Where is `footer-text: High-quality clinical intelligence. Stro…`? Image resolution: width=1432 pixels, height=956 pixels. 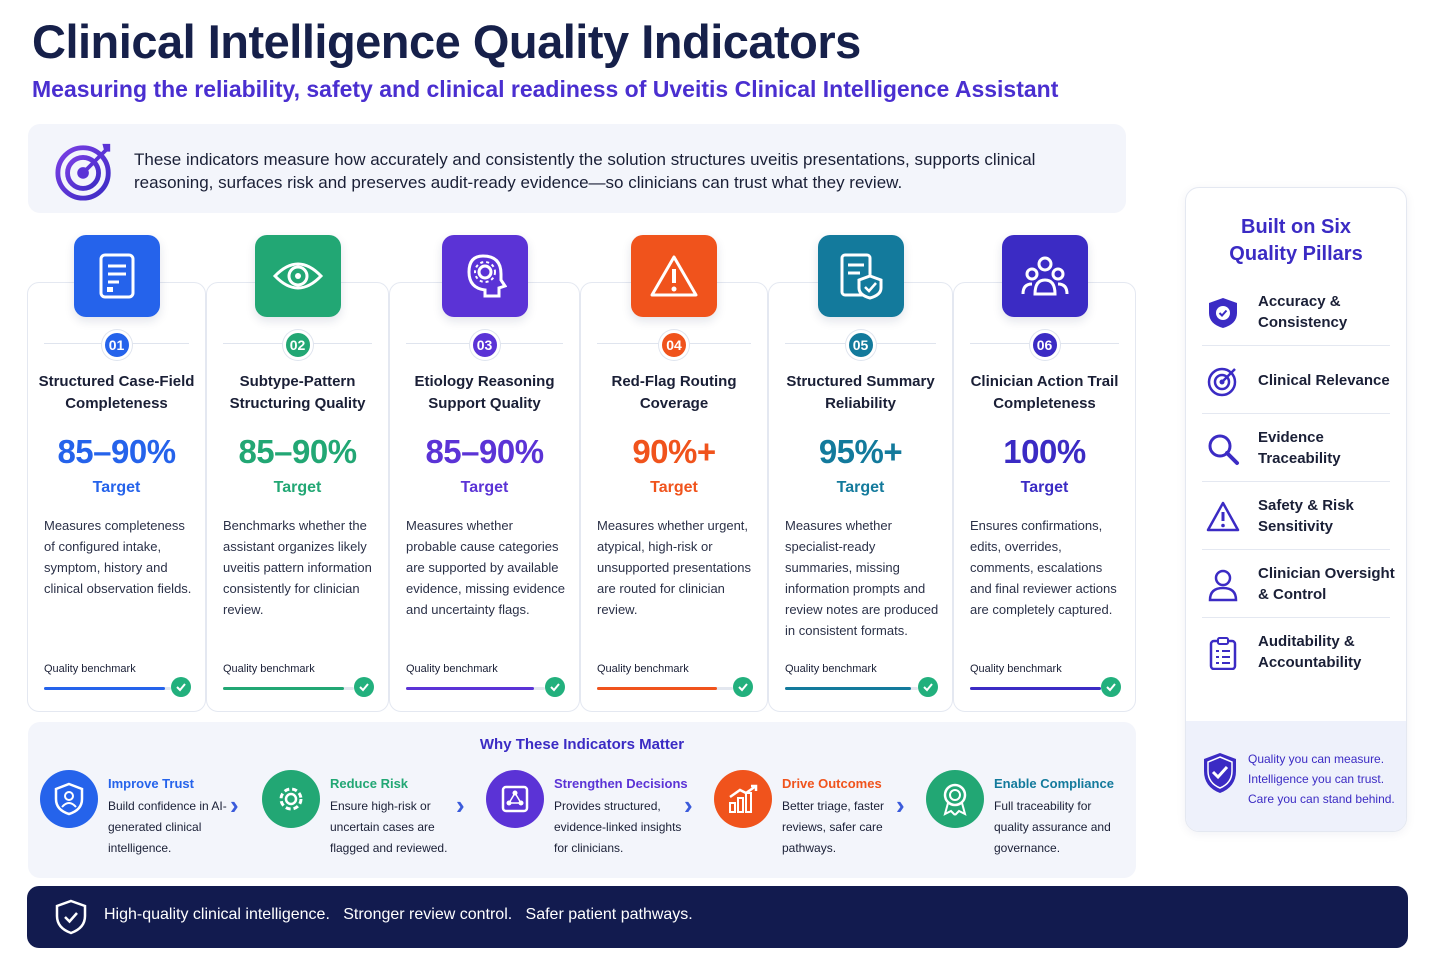 footer-text: High-quality clinical intelligence. Stro… is located at coordinates (398, 914).